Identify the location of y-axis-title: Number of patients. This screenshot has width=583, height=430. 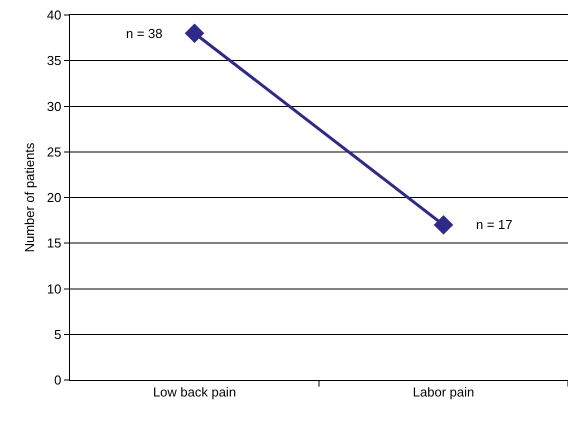
(29, 197).